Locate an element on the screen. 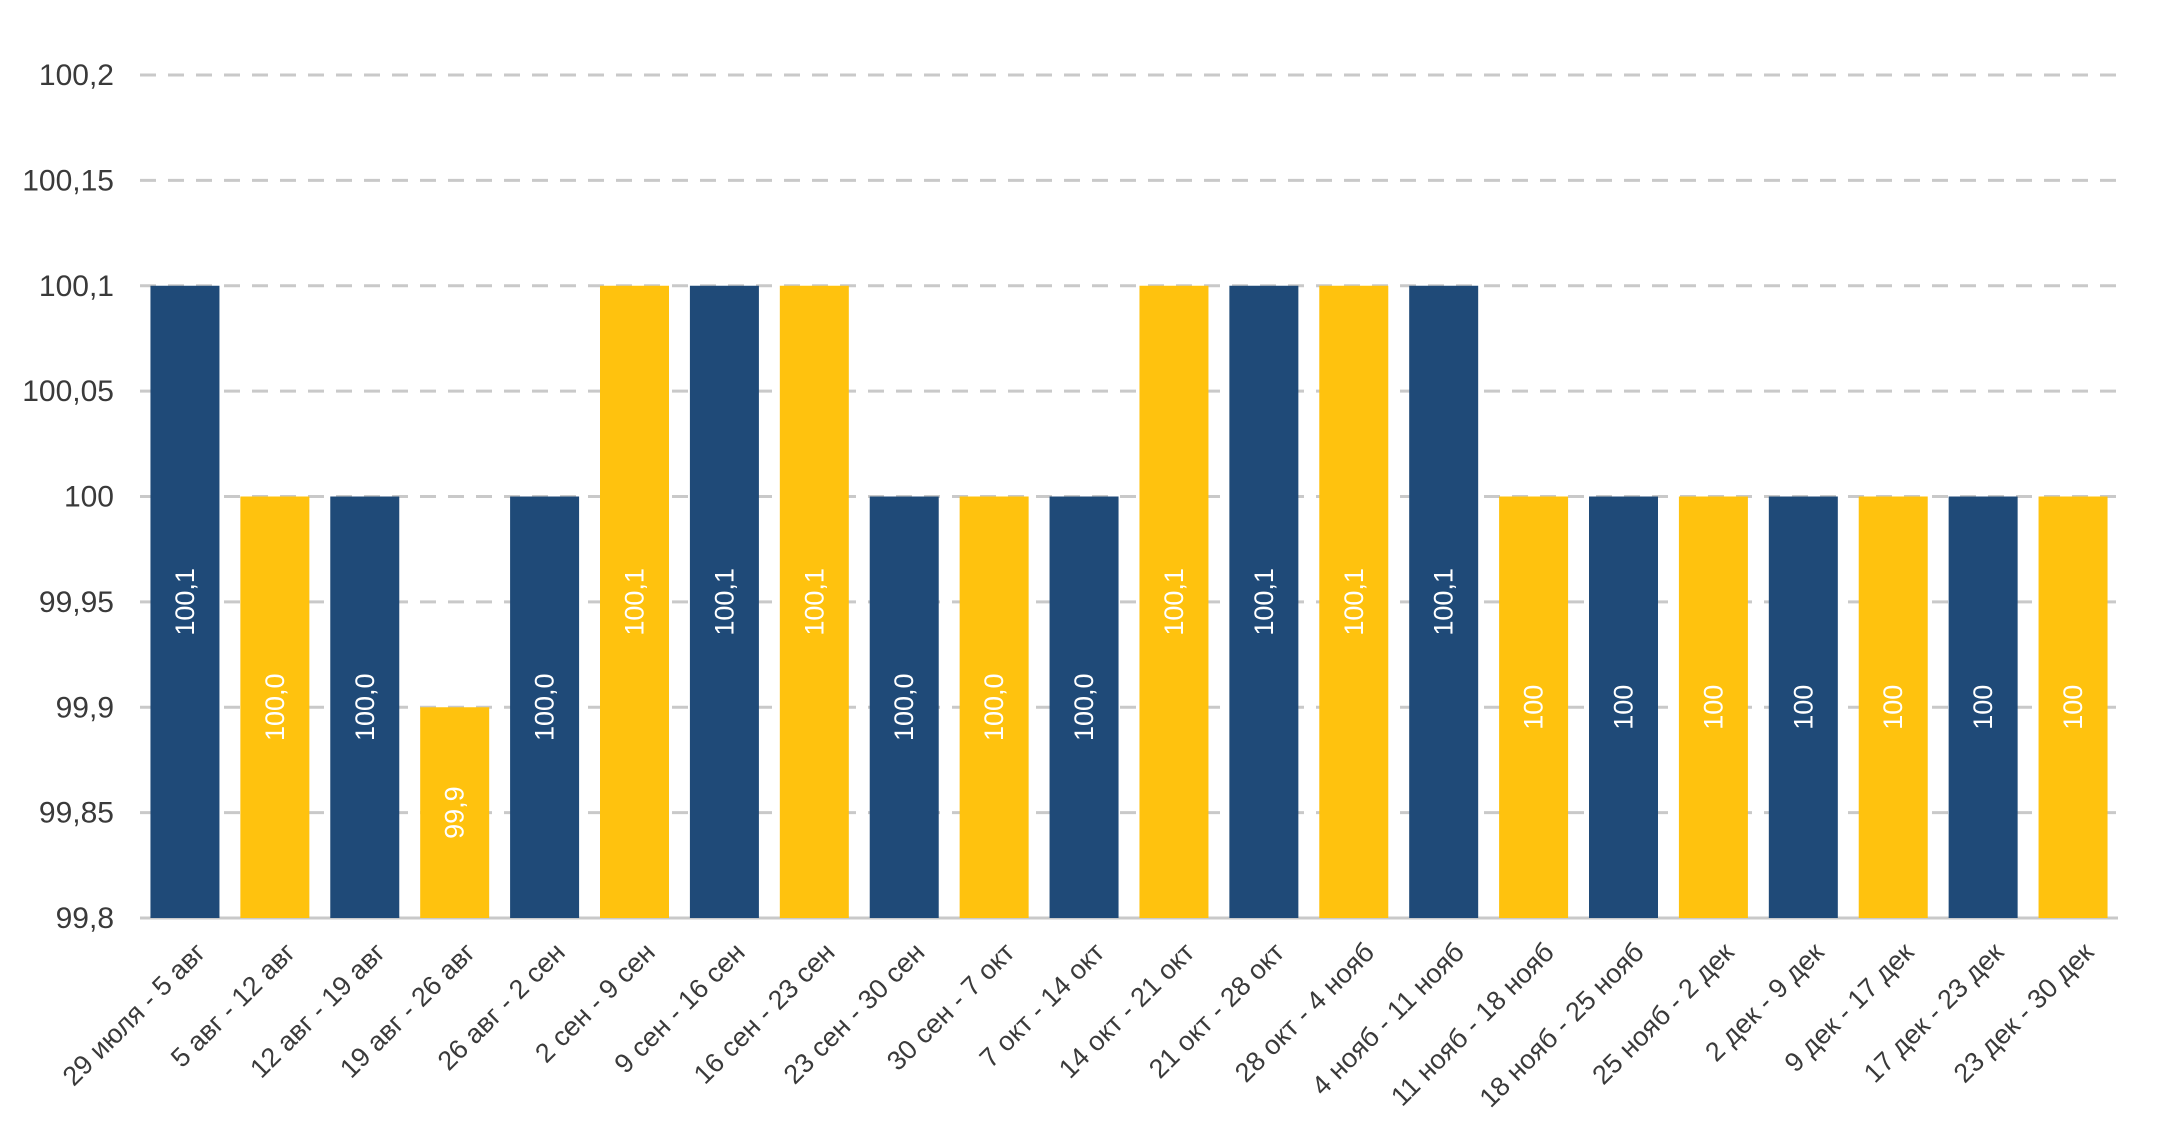  x-tick-label: 4 нояб - 11 нояб is located at coordinates (1388, 1019).